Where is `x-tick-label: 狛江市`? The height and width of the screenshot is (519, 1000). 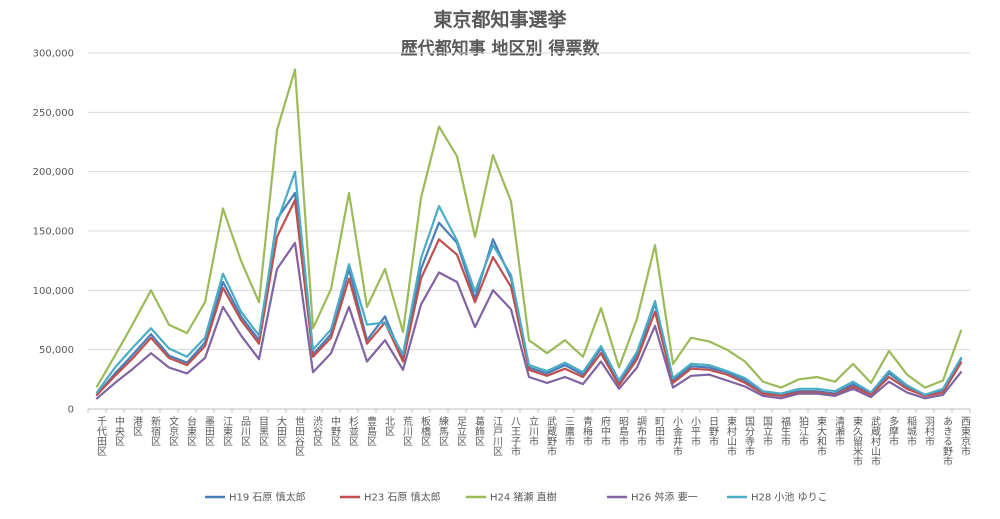
x-tick-label: 狛江市 is located at coordinates (803, 431).